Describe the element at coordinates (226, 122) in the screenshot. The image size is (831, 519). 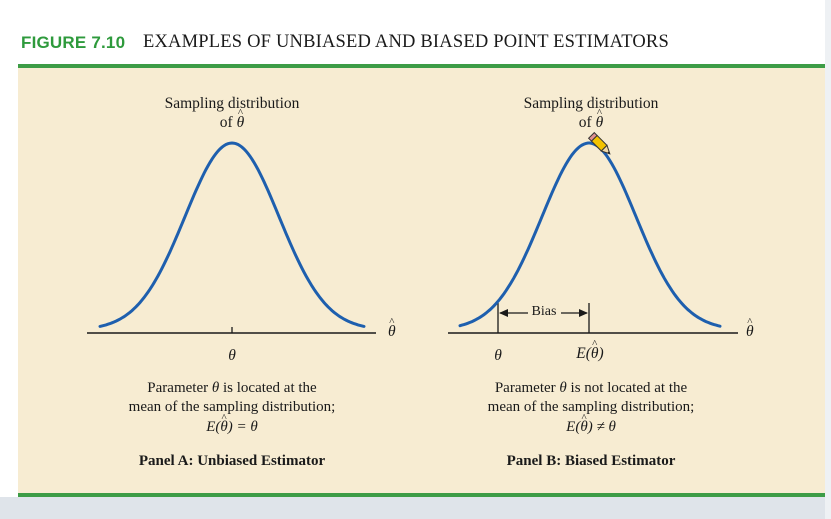
I see `panel-a-curve-label-prefix: of` at that location.